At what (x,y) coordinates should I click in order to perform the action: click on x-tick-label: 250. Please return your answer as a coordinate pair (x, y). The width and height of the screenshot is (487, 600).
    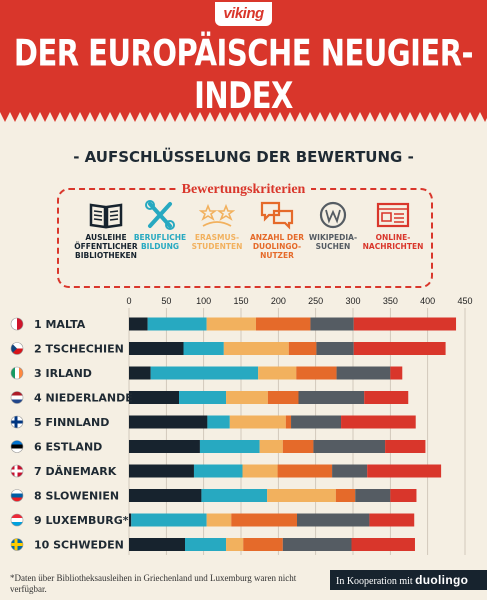
    Looking at the image, I should click on (315, 301).